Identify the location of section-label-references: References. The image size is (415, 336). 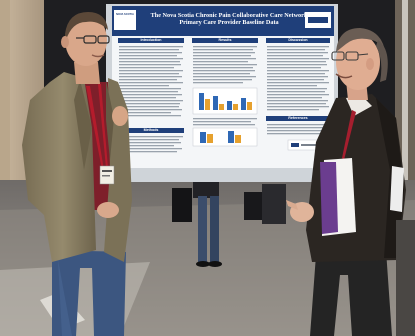
(298, 118).